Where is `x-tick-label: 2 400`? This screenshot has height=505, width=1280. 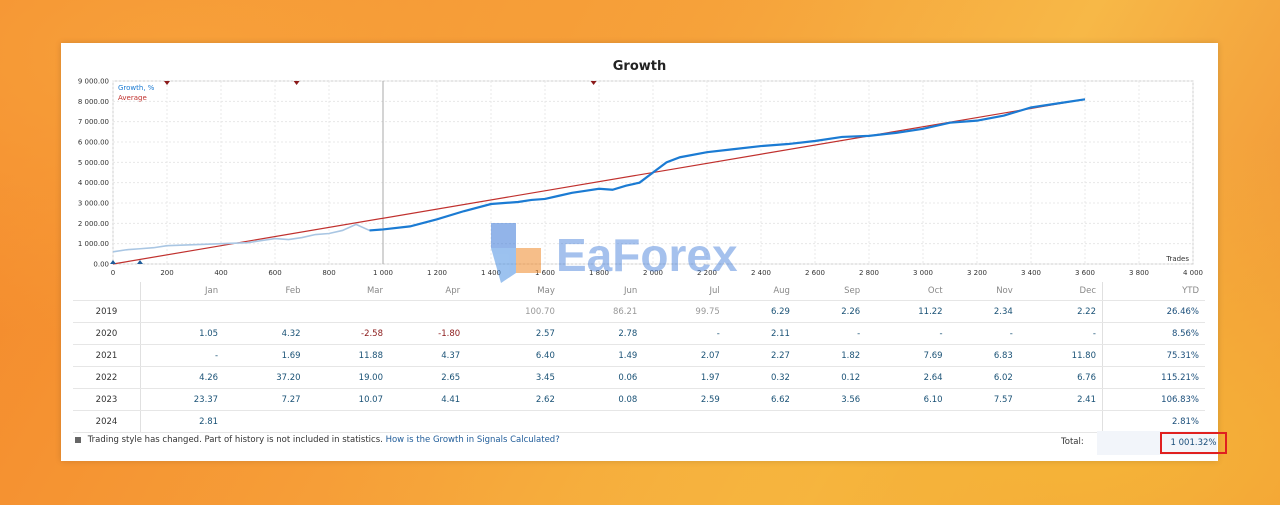 x-tick-label: 2 400 is located at coordinates (761, 273).